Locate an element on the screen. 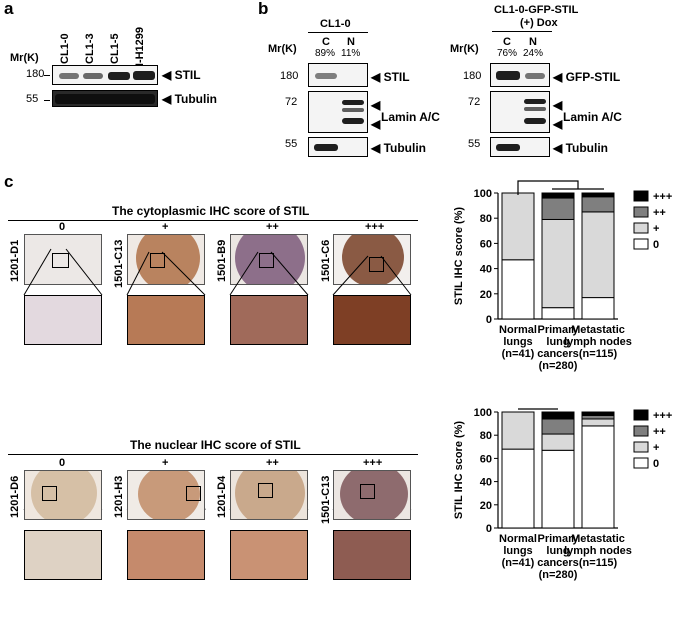 This screenshot has height=640, width=685. sample-label: 1501-B9 is located at coordinates (222, 260).